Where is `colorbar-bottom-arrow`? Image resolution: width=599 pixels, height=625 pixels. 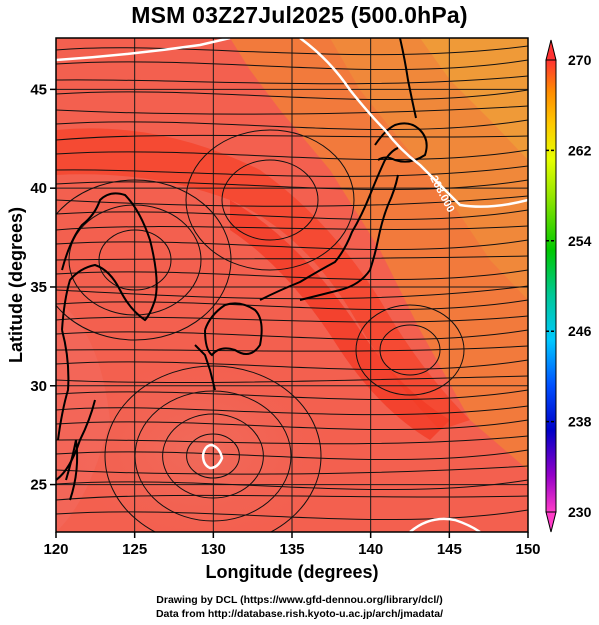 colorbar-bottom-arrow is located at coordinates (551, 522).